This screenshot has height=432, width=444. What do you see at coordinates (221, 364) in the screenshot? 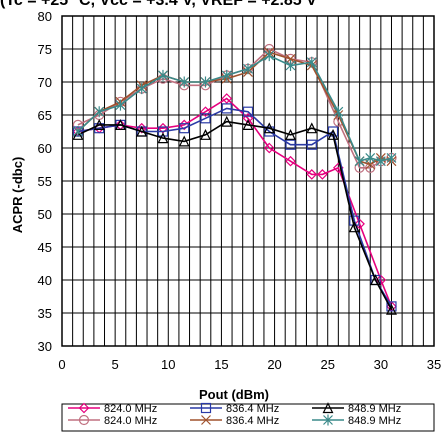
I see `x-tick-label: 15` at bounding box center [221, 364].